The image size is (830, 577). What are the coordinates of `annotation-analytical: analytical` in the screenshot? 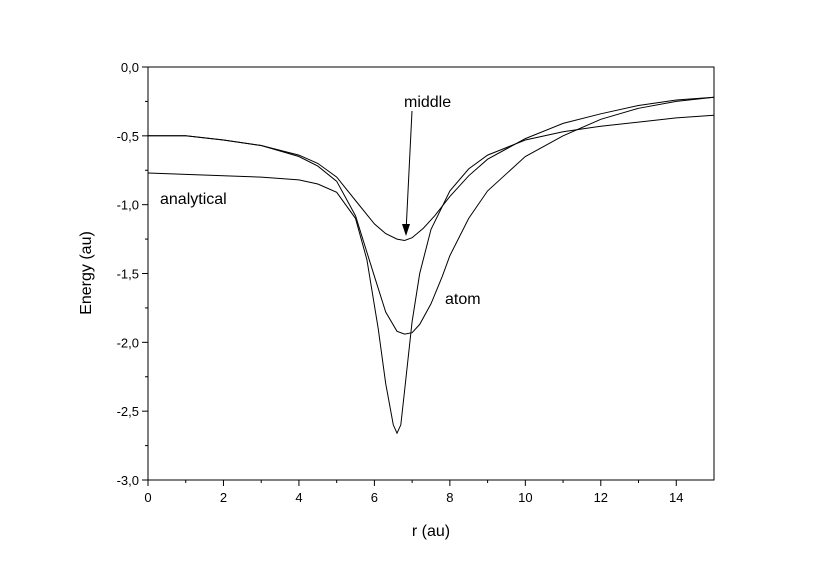 It's located at (193, 199).